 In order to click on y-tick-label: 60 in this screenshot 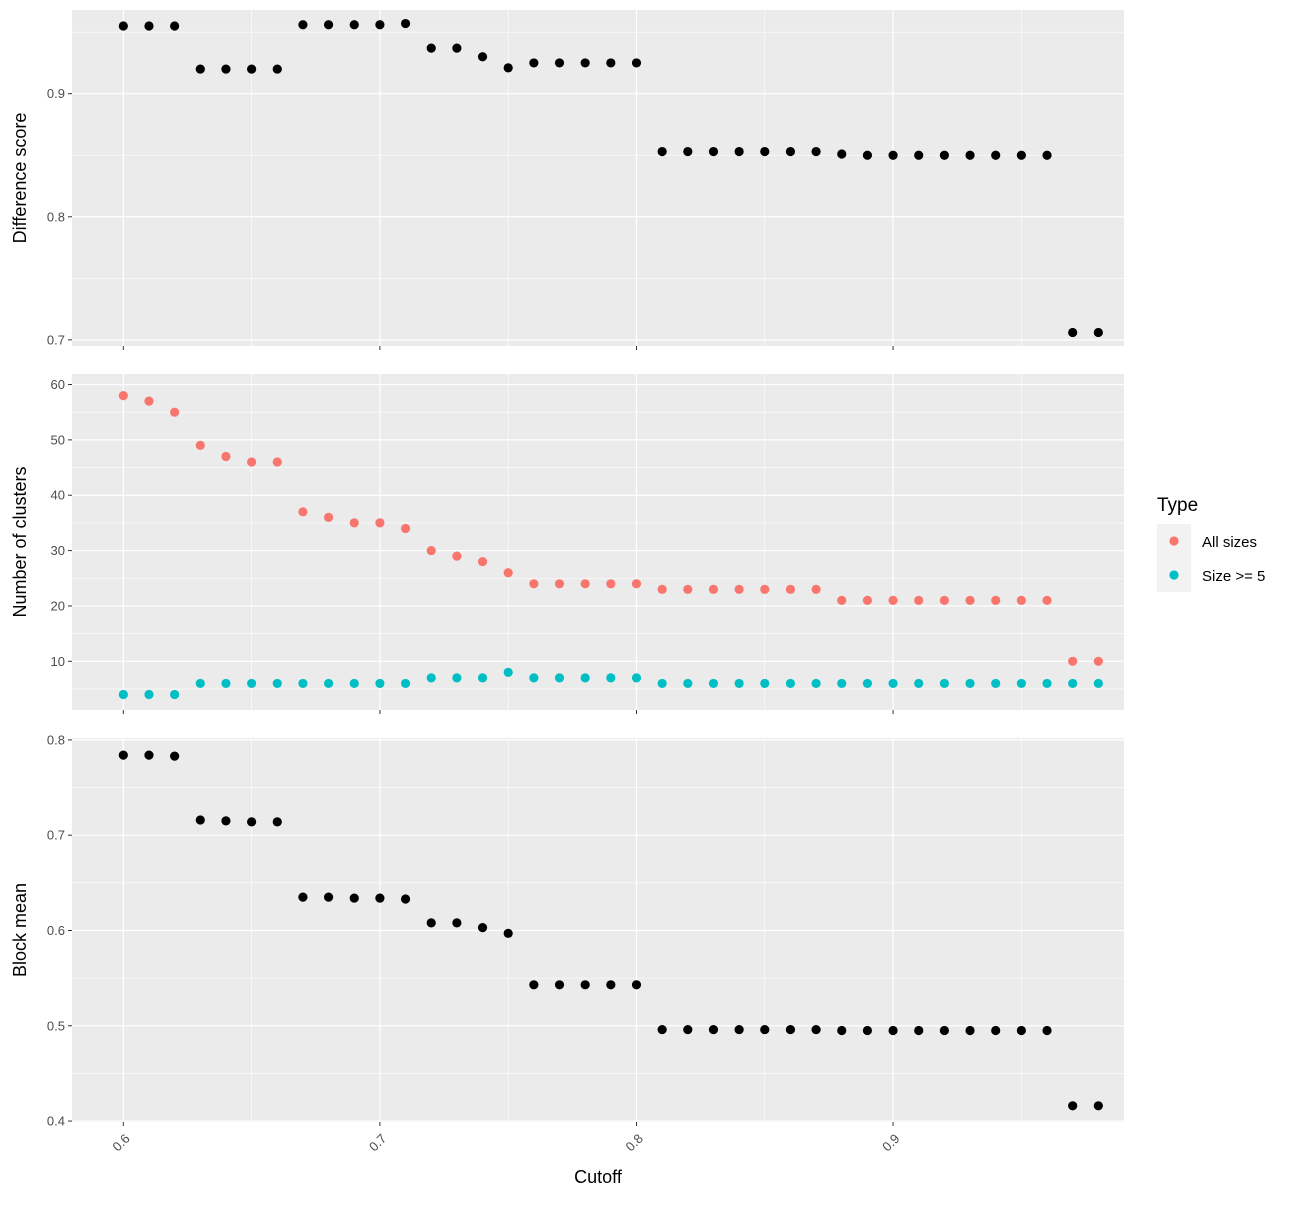, I will do `click(58, 384)`.